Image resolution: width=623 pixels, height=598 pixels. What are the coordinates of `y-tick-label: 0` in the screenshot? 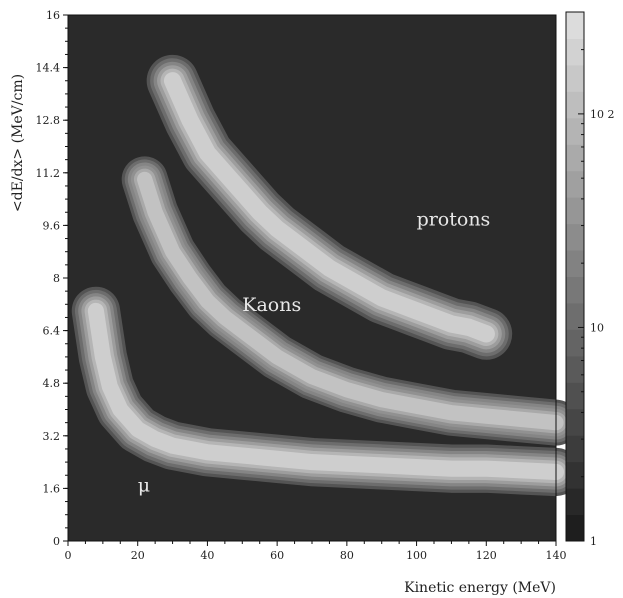 It's located at (56, 541).